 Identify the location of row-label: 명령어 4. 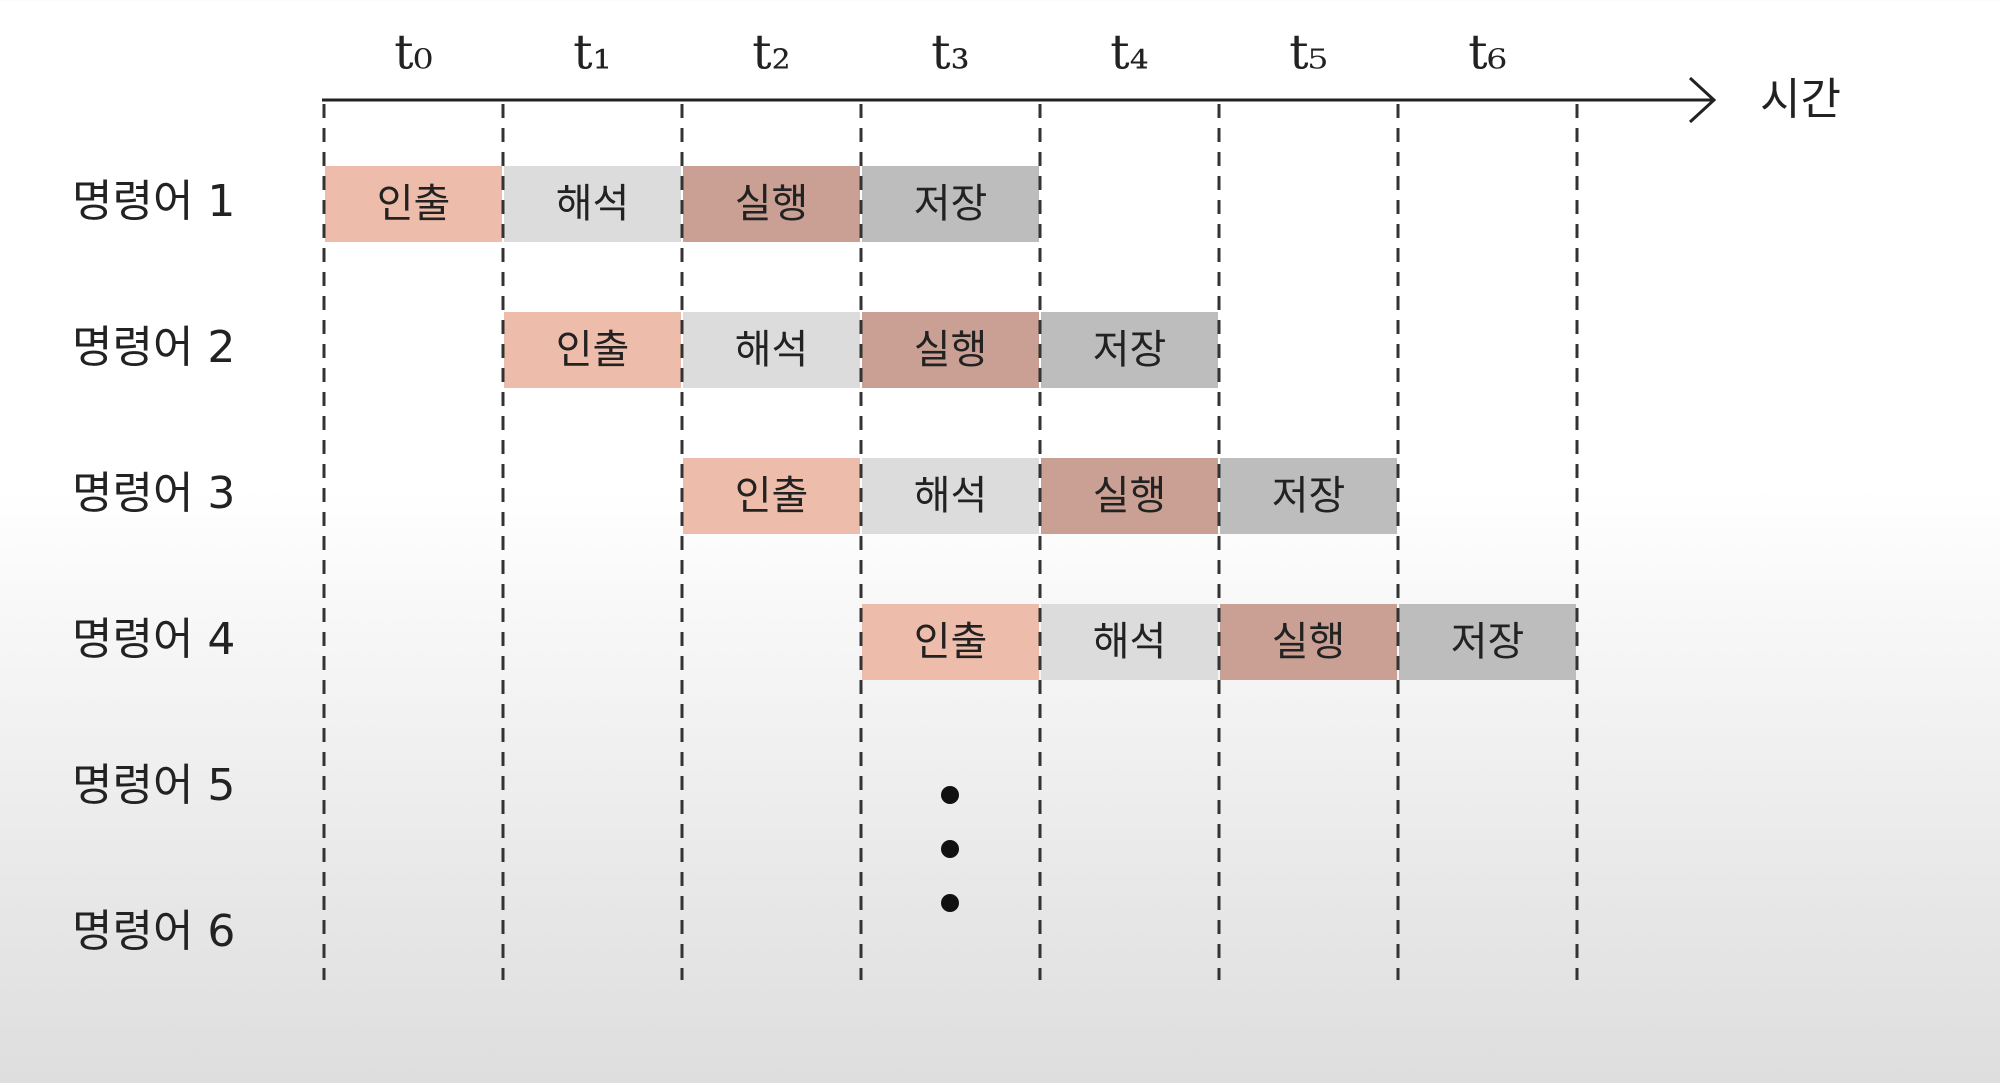
(153, 639).